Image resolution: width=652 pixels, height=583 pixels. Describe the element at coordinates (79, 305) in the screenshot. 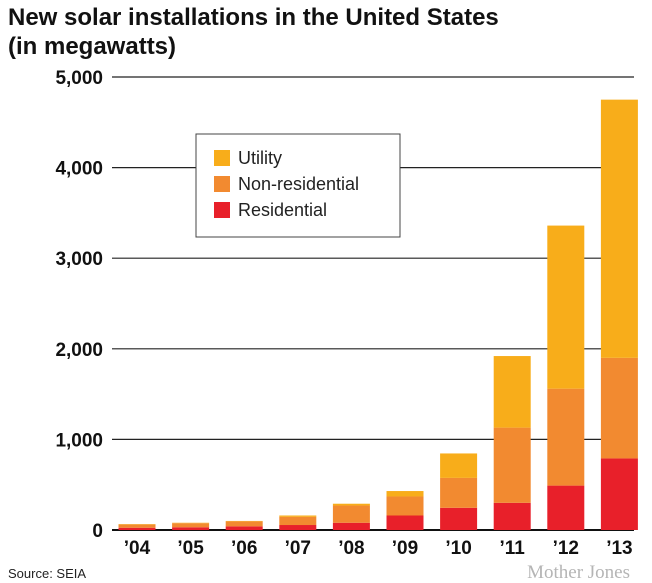

I see `y-axis-tick-labels: 0 1,000 2,000 3,000 4,000 5,000` at that location.